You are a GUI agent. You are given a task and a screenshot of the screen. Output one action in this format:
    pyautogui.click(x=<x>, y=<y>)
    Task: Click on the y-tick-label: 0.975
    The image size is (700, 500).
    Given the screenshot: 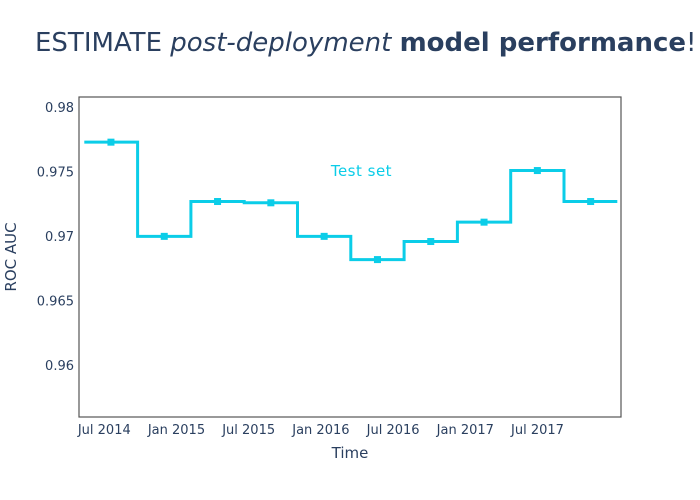 What is the action you would take?
    pyautogui.click(x=55, y=172)
    